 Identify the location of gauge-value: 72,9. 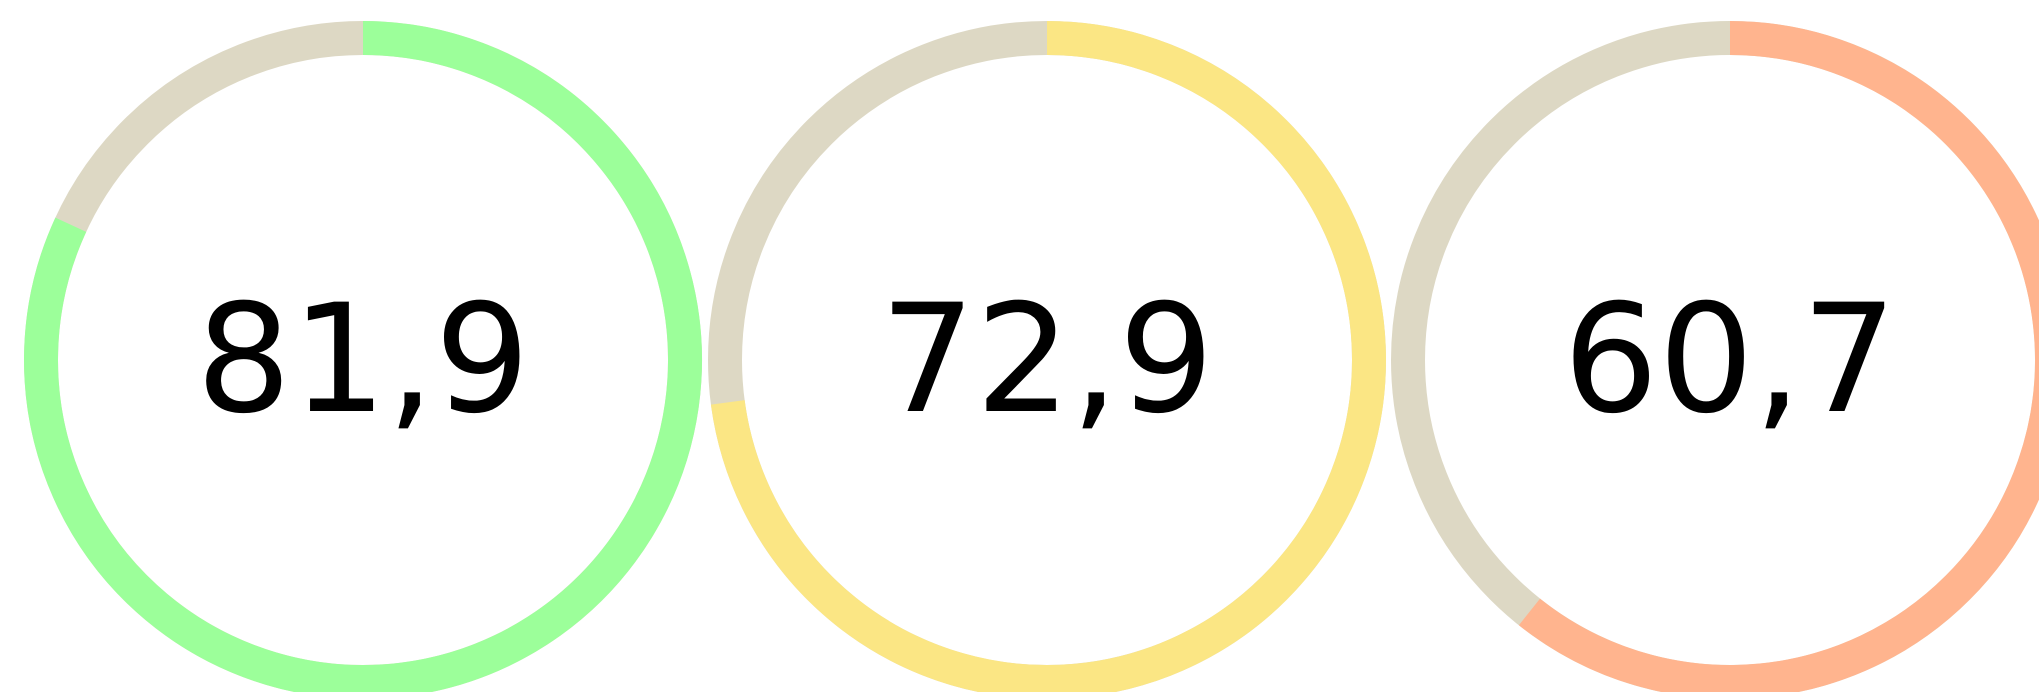
(1047, 360).